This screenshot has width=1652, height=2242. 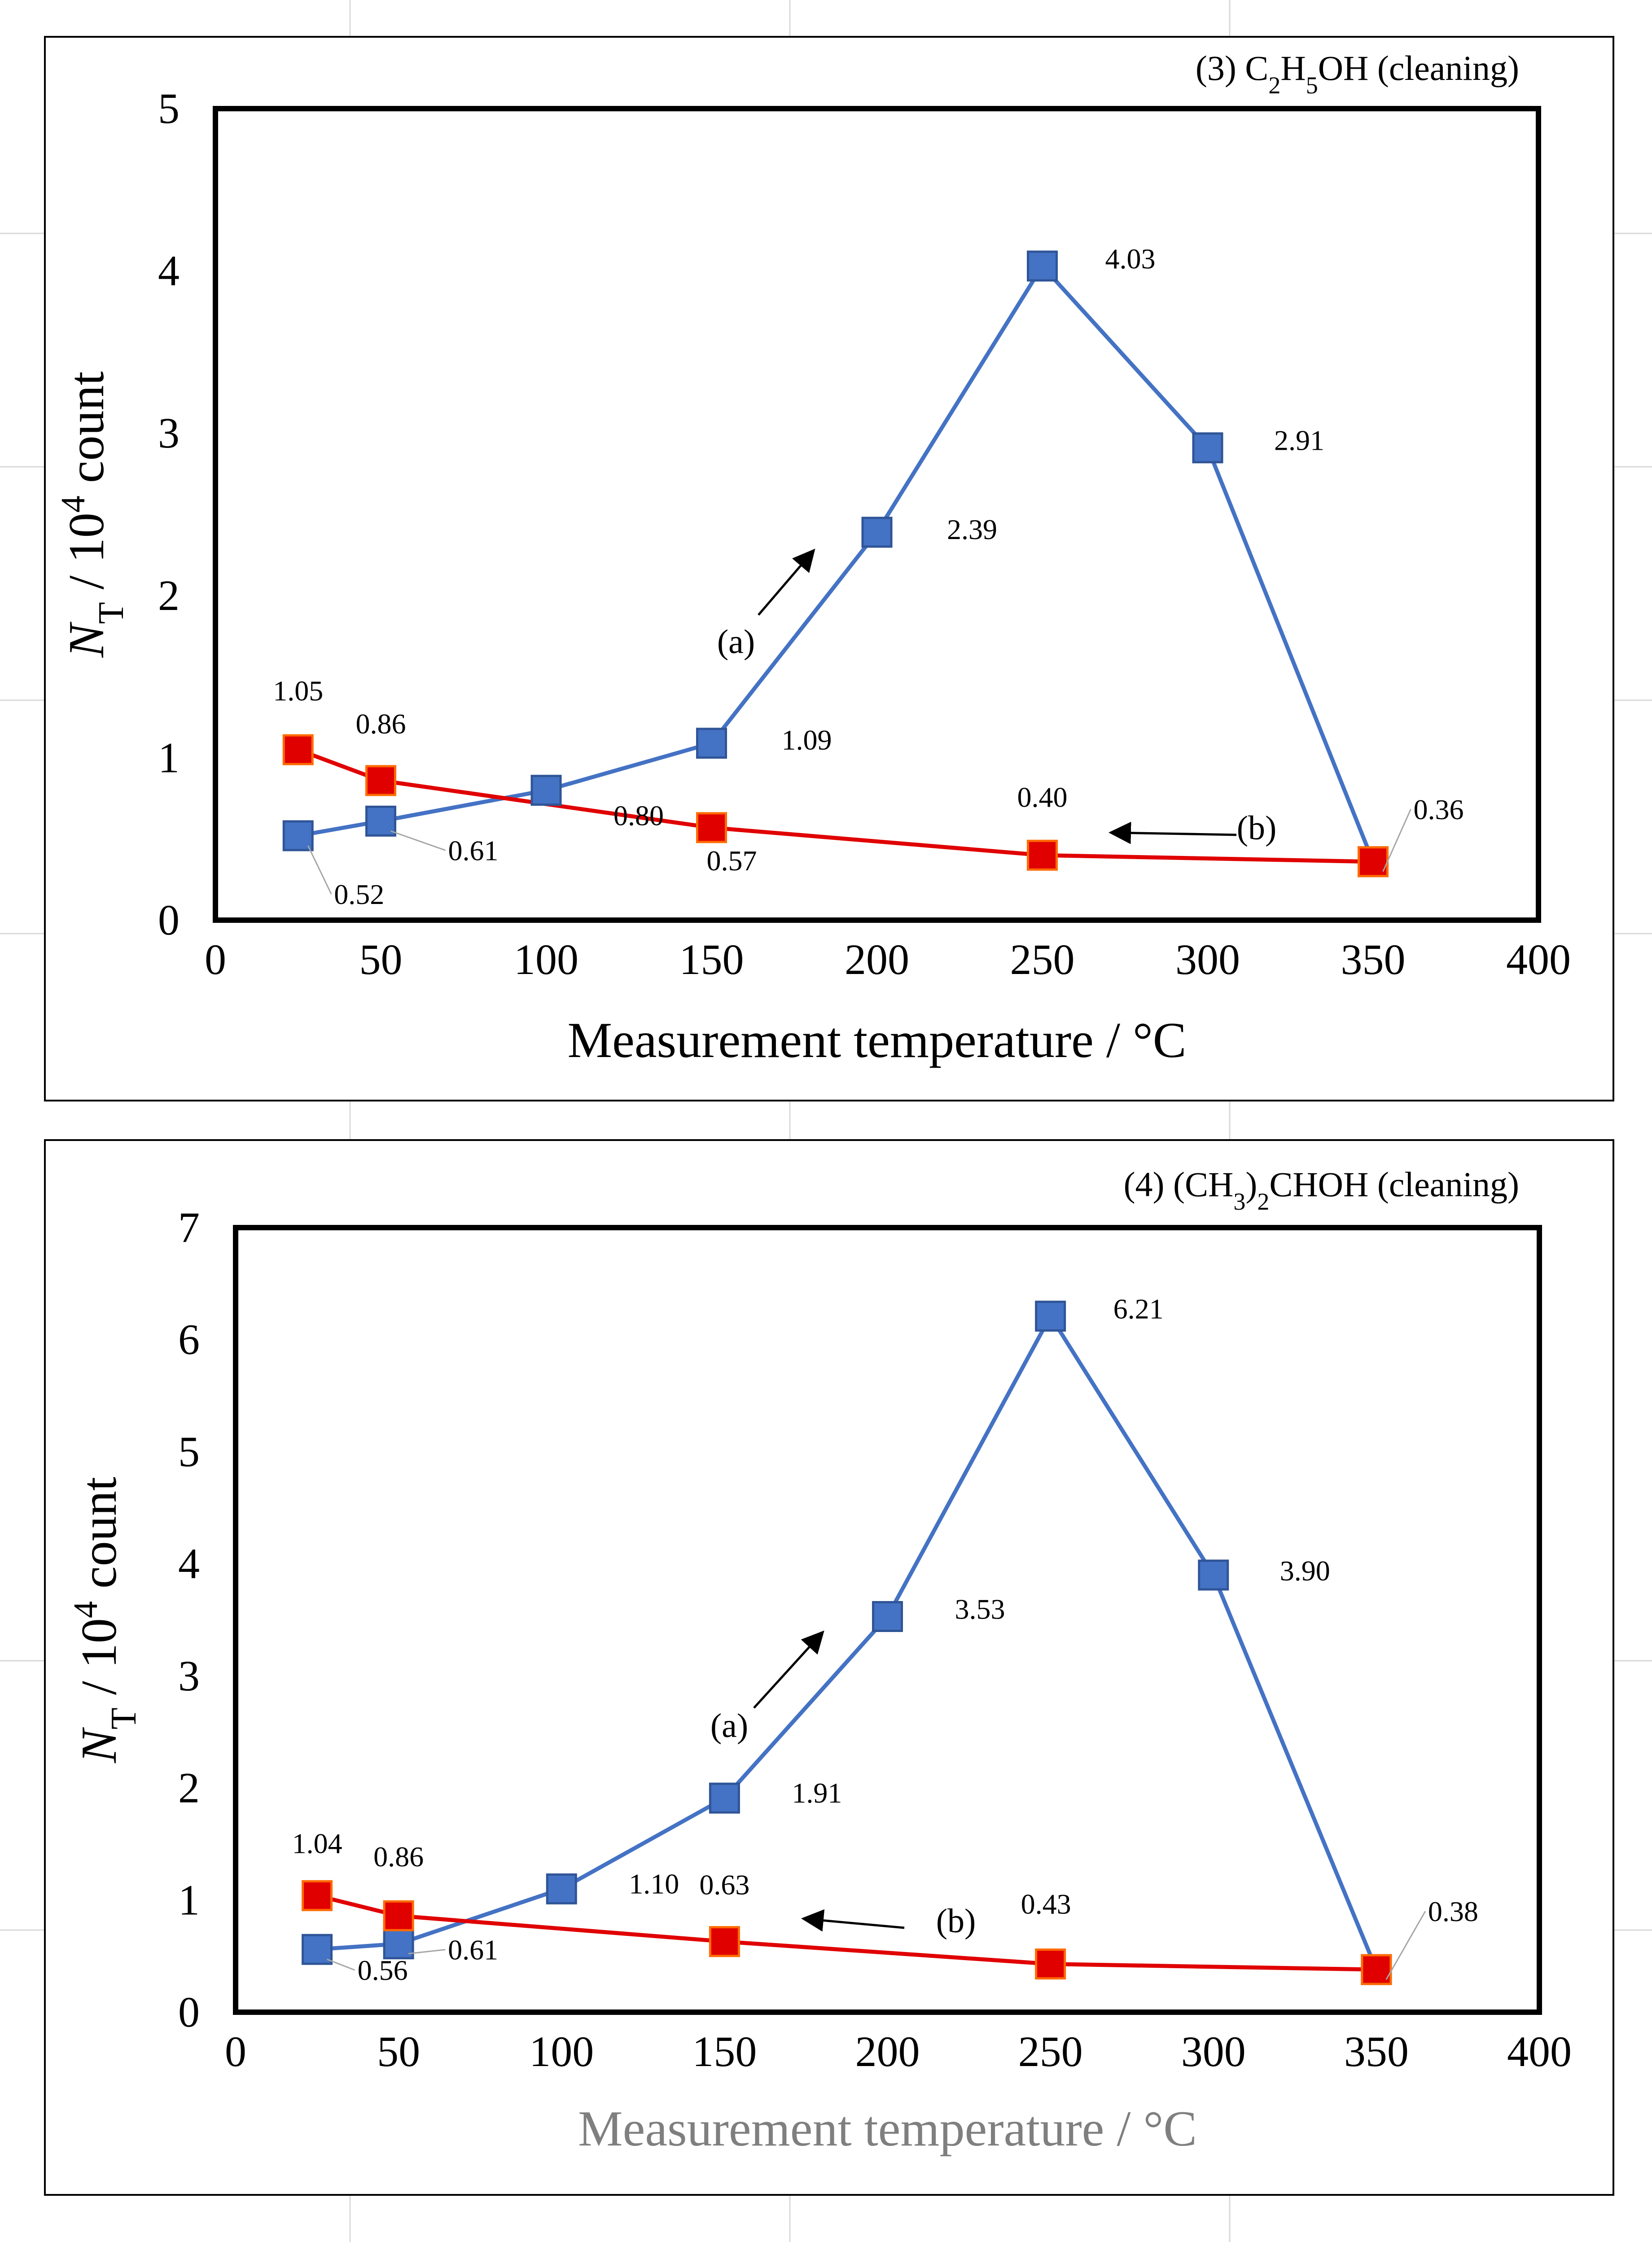 What do you see at coordinates (169, 108) in the screenshot?
I see `y-tick-label: 5` at bounding box center [169, 108].